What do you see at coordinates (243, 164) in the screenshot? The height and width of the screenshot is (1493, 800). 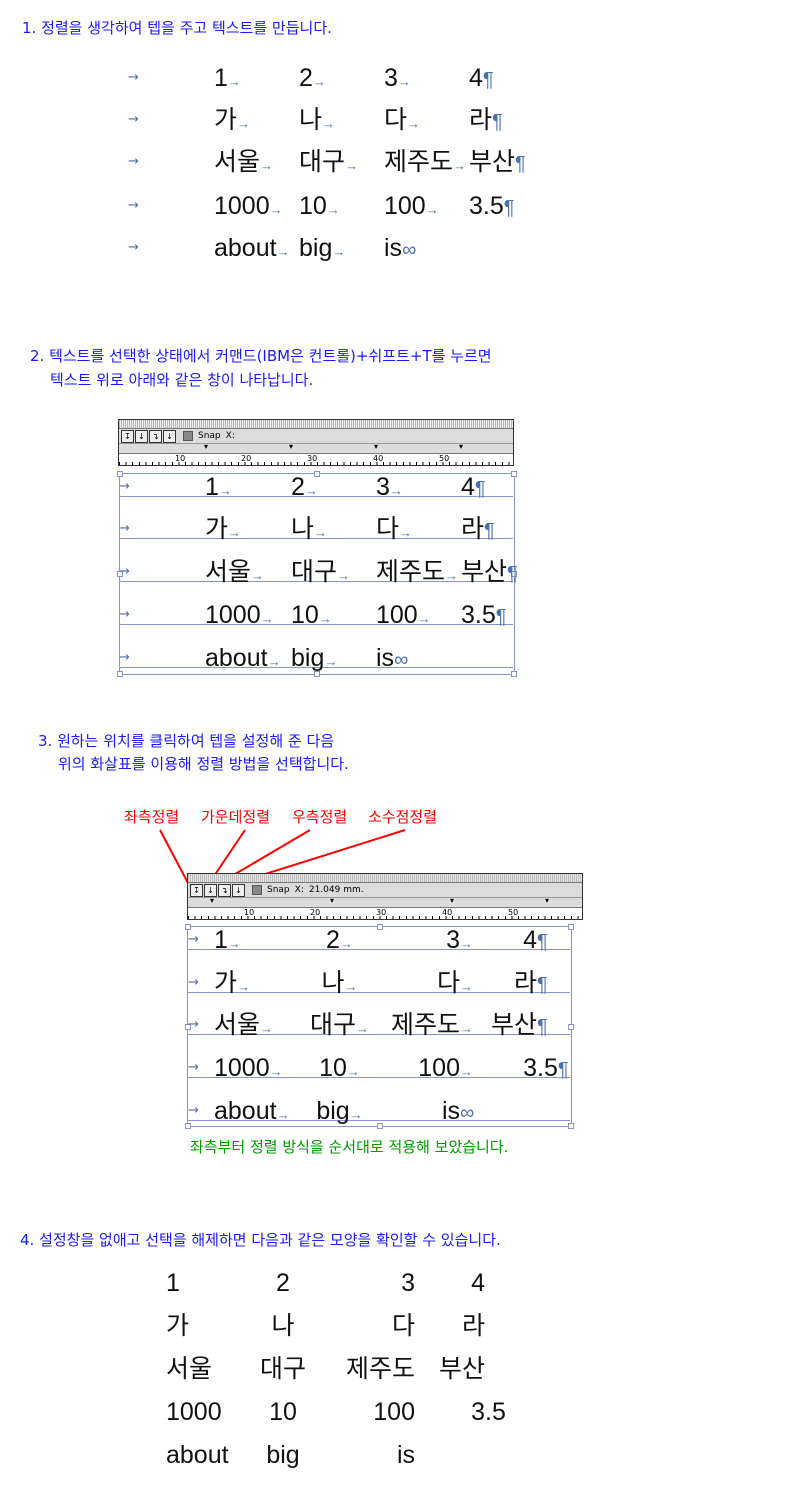 I see `cell-text: 서울→` at bounding box center [243, 164].